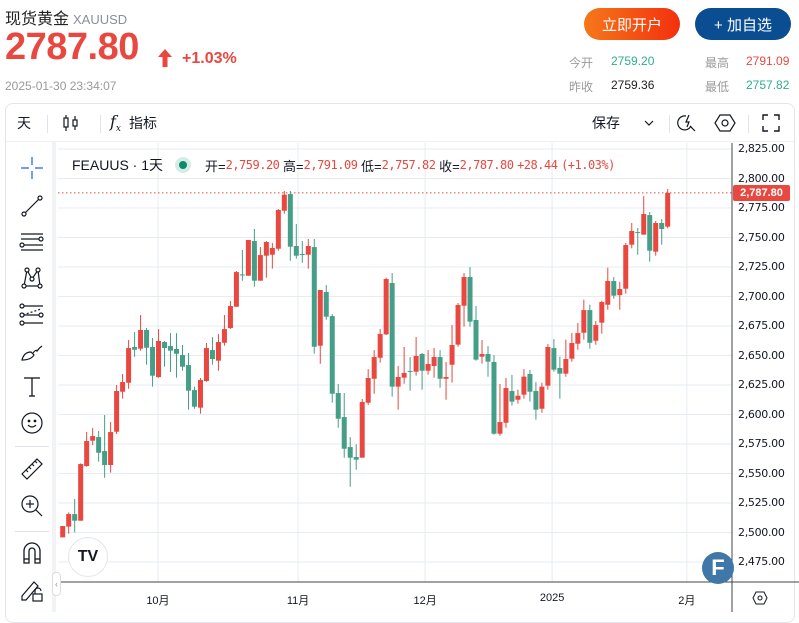 This screenshot has width=799, height=623. Describe the element at coordinates (100, 19) in the screenshot. I see `instrument-symbol: XAUUSD` at that location.